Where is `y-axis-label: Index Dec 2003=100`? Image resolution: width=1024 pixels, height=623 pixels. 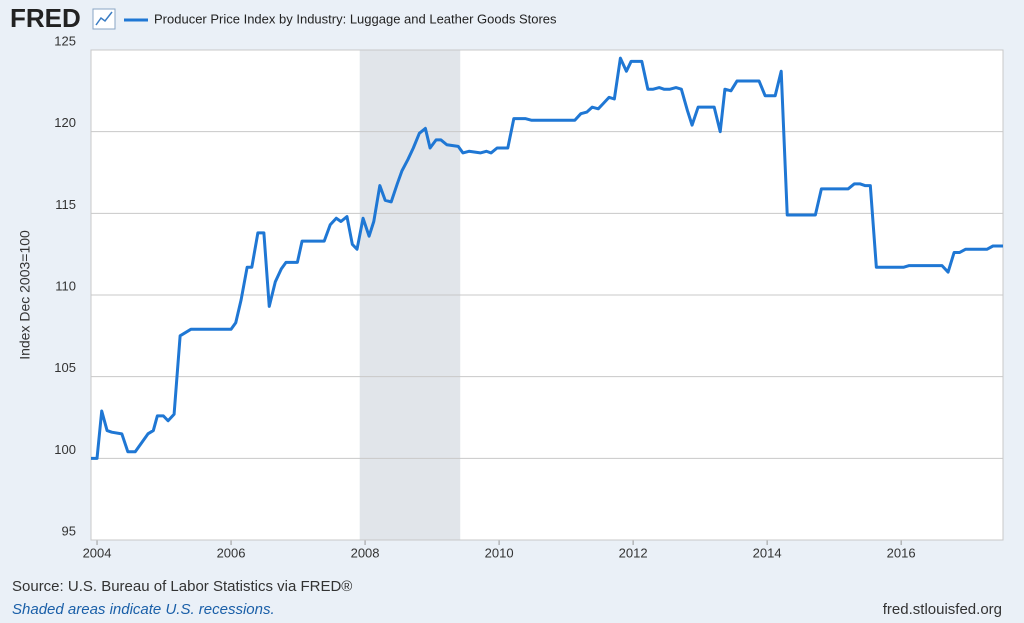 y-axis-label: Index Dec 2003=100 is located at coordinates (25, 295).